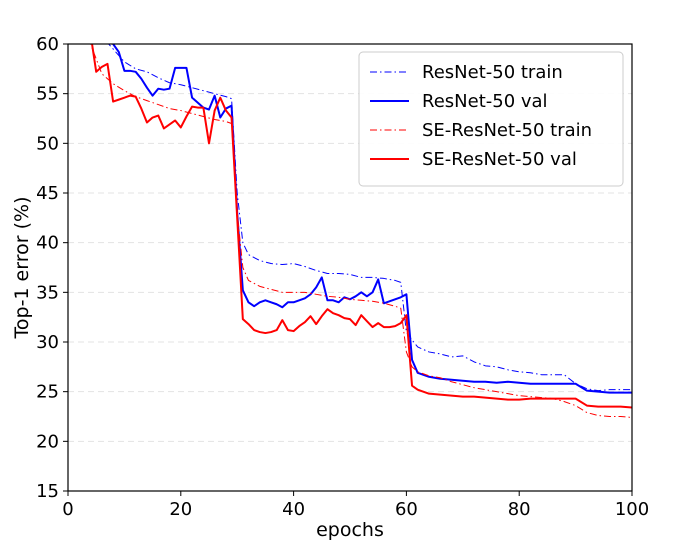  Describe the element at coordinates (22, 268) in the screenshot. I see `y-axis-label: Top-1 error (%)` at that location.